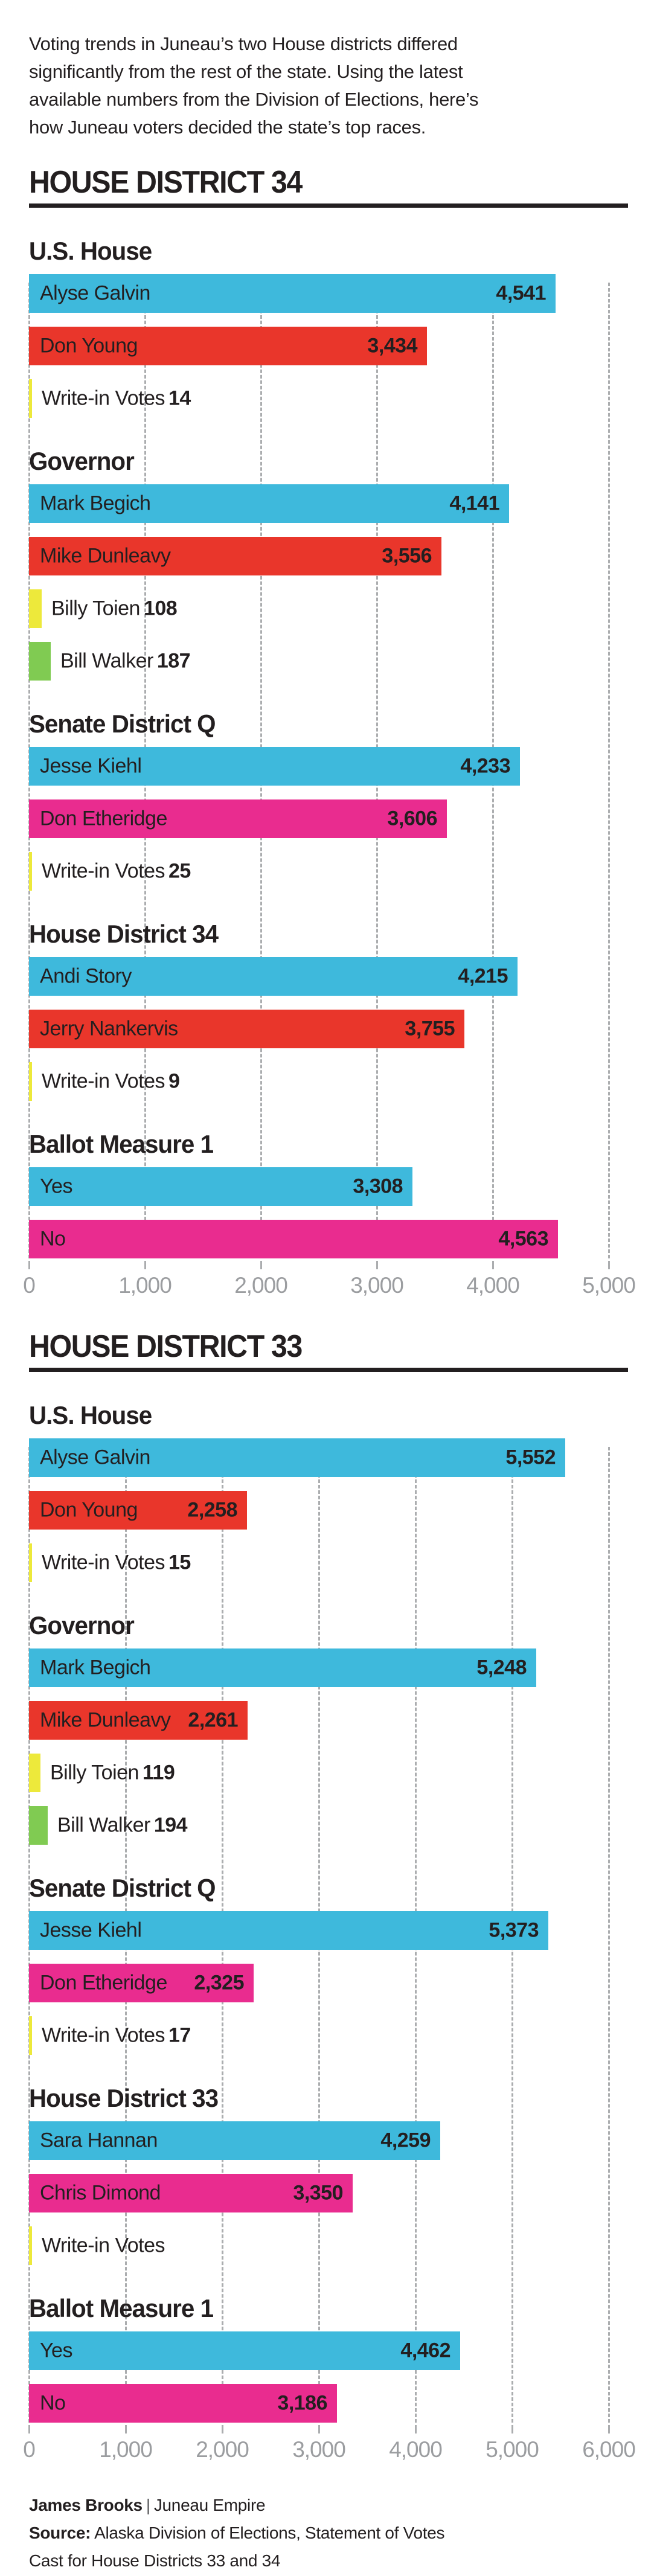  Describe the element at coordinates (166, 1346) in the screenshot. I see `district-title: HOUSE DISTRICT 33` at that location.